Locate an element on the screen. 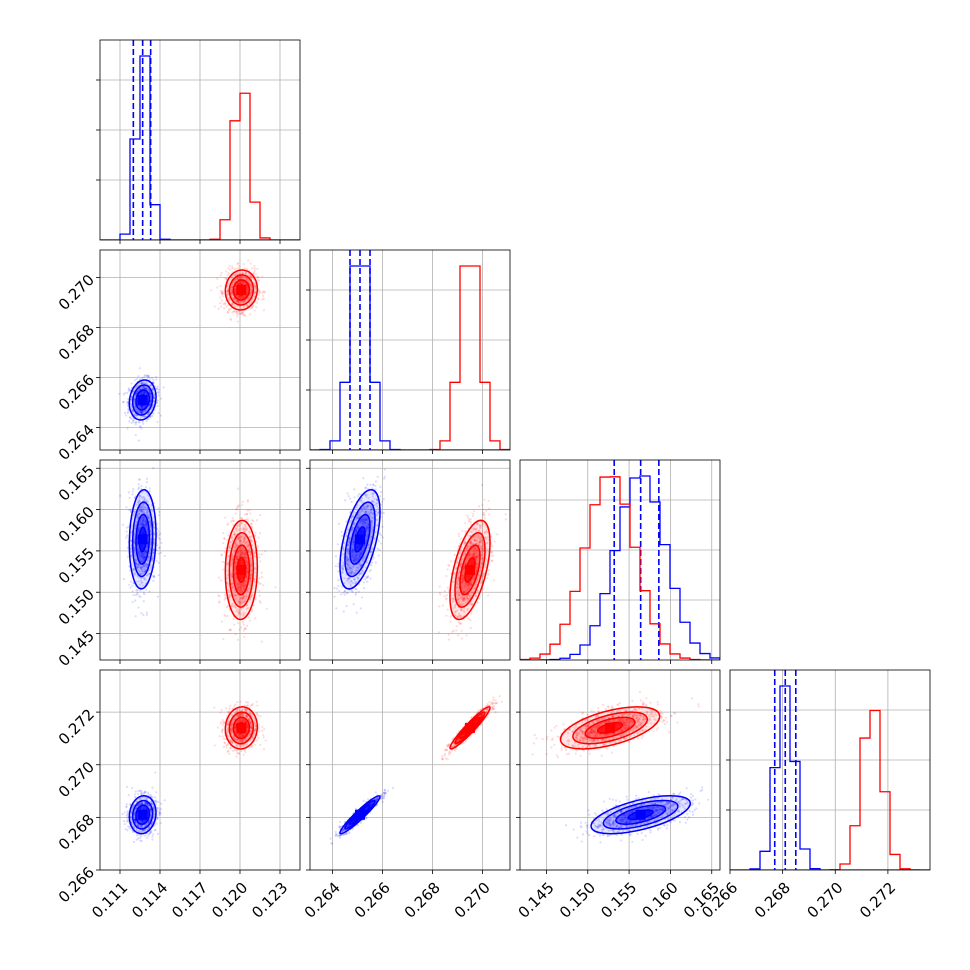 This screenshot has height=970, width=970. density-peak is located at coordinates (241, 569).